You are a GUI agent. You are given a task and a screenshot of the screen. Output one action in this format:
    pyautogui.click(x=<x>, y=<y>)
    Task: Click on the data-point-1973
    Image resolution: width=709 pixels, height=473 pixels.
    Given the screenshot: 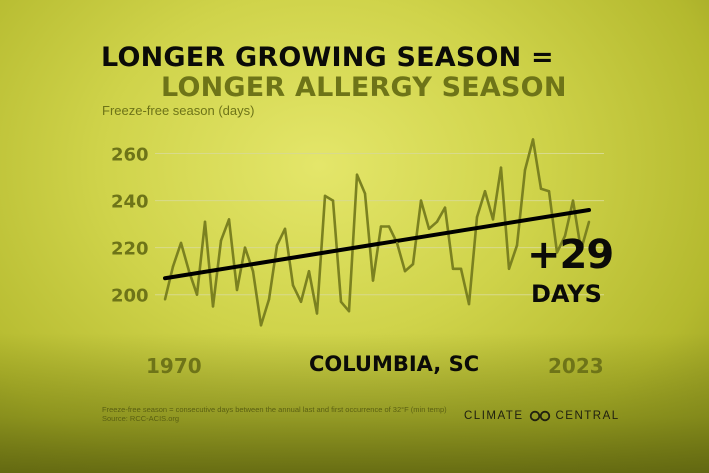 What is the action you would take?
    pyautogui.click(x=189, y=271)
    